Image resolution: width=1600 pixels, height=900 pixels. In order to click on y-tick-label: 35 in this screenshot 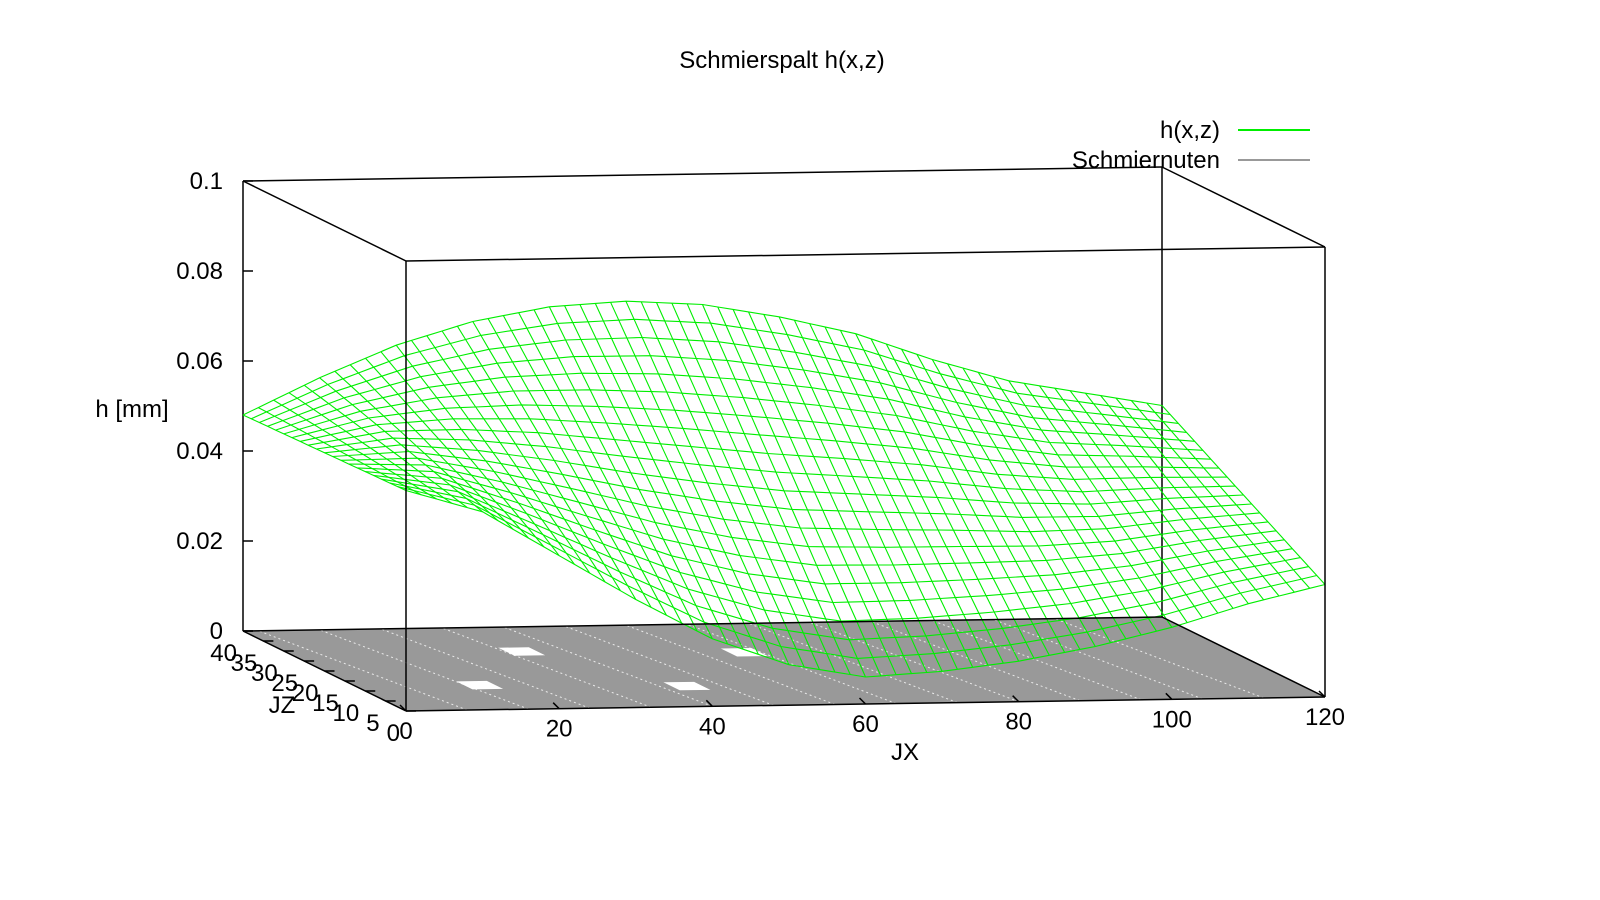, I will do `click(244, 663)`.